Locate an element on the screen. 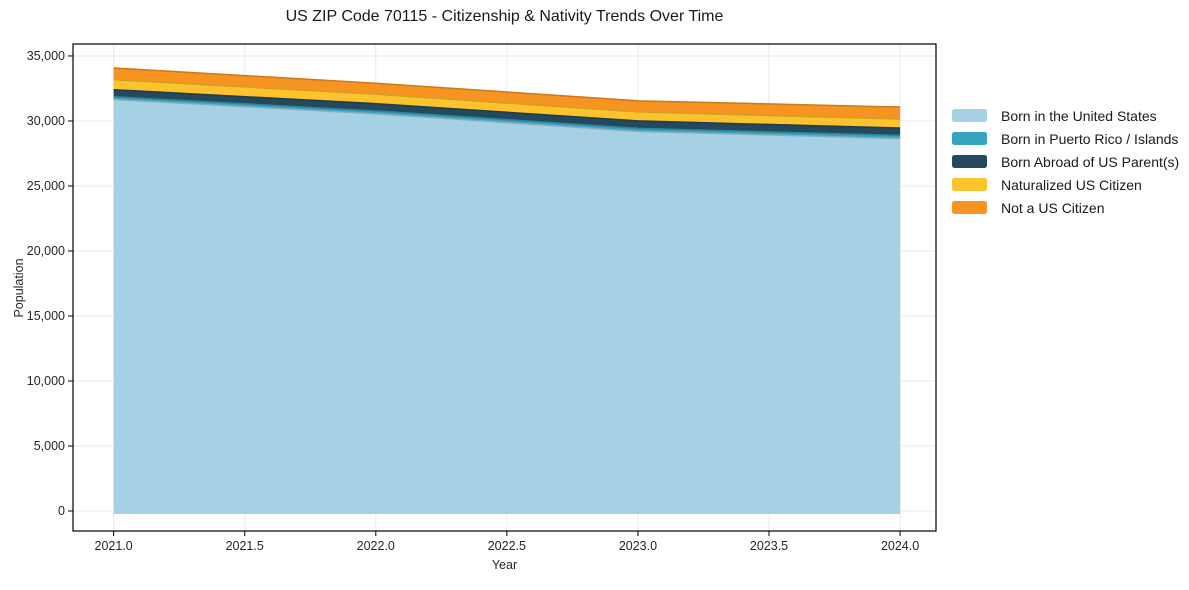 This screenshot has height=590, width=1189. y-axis-label: Population is located at coordinates (19, 288).